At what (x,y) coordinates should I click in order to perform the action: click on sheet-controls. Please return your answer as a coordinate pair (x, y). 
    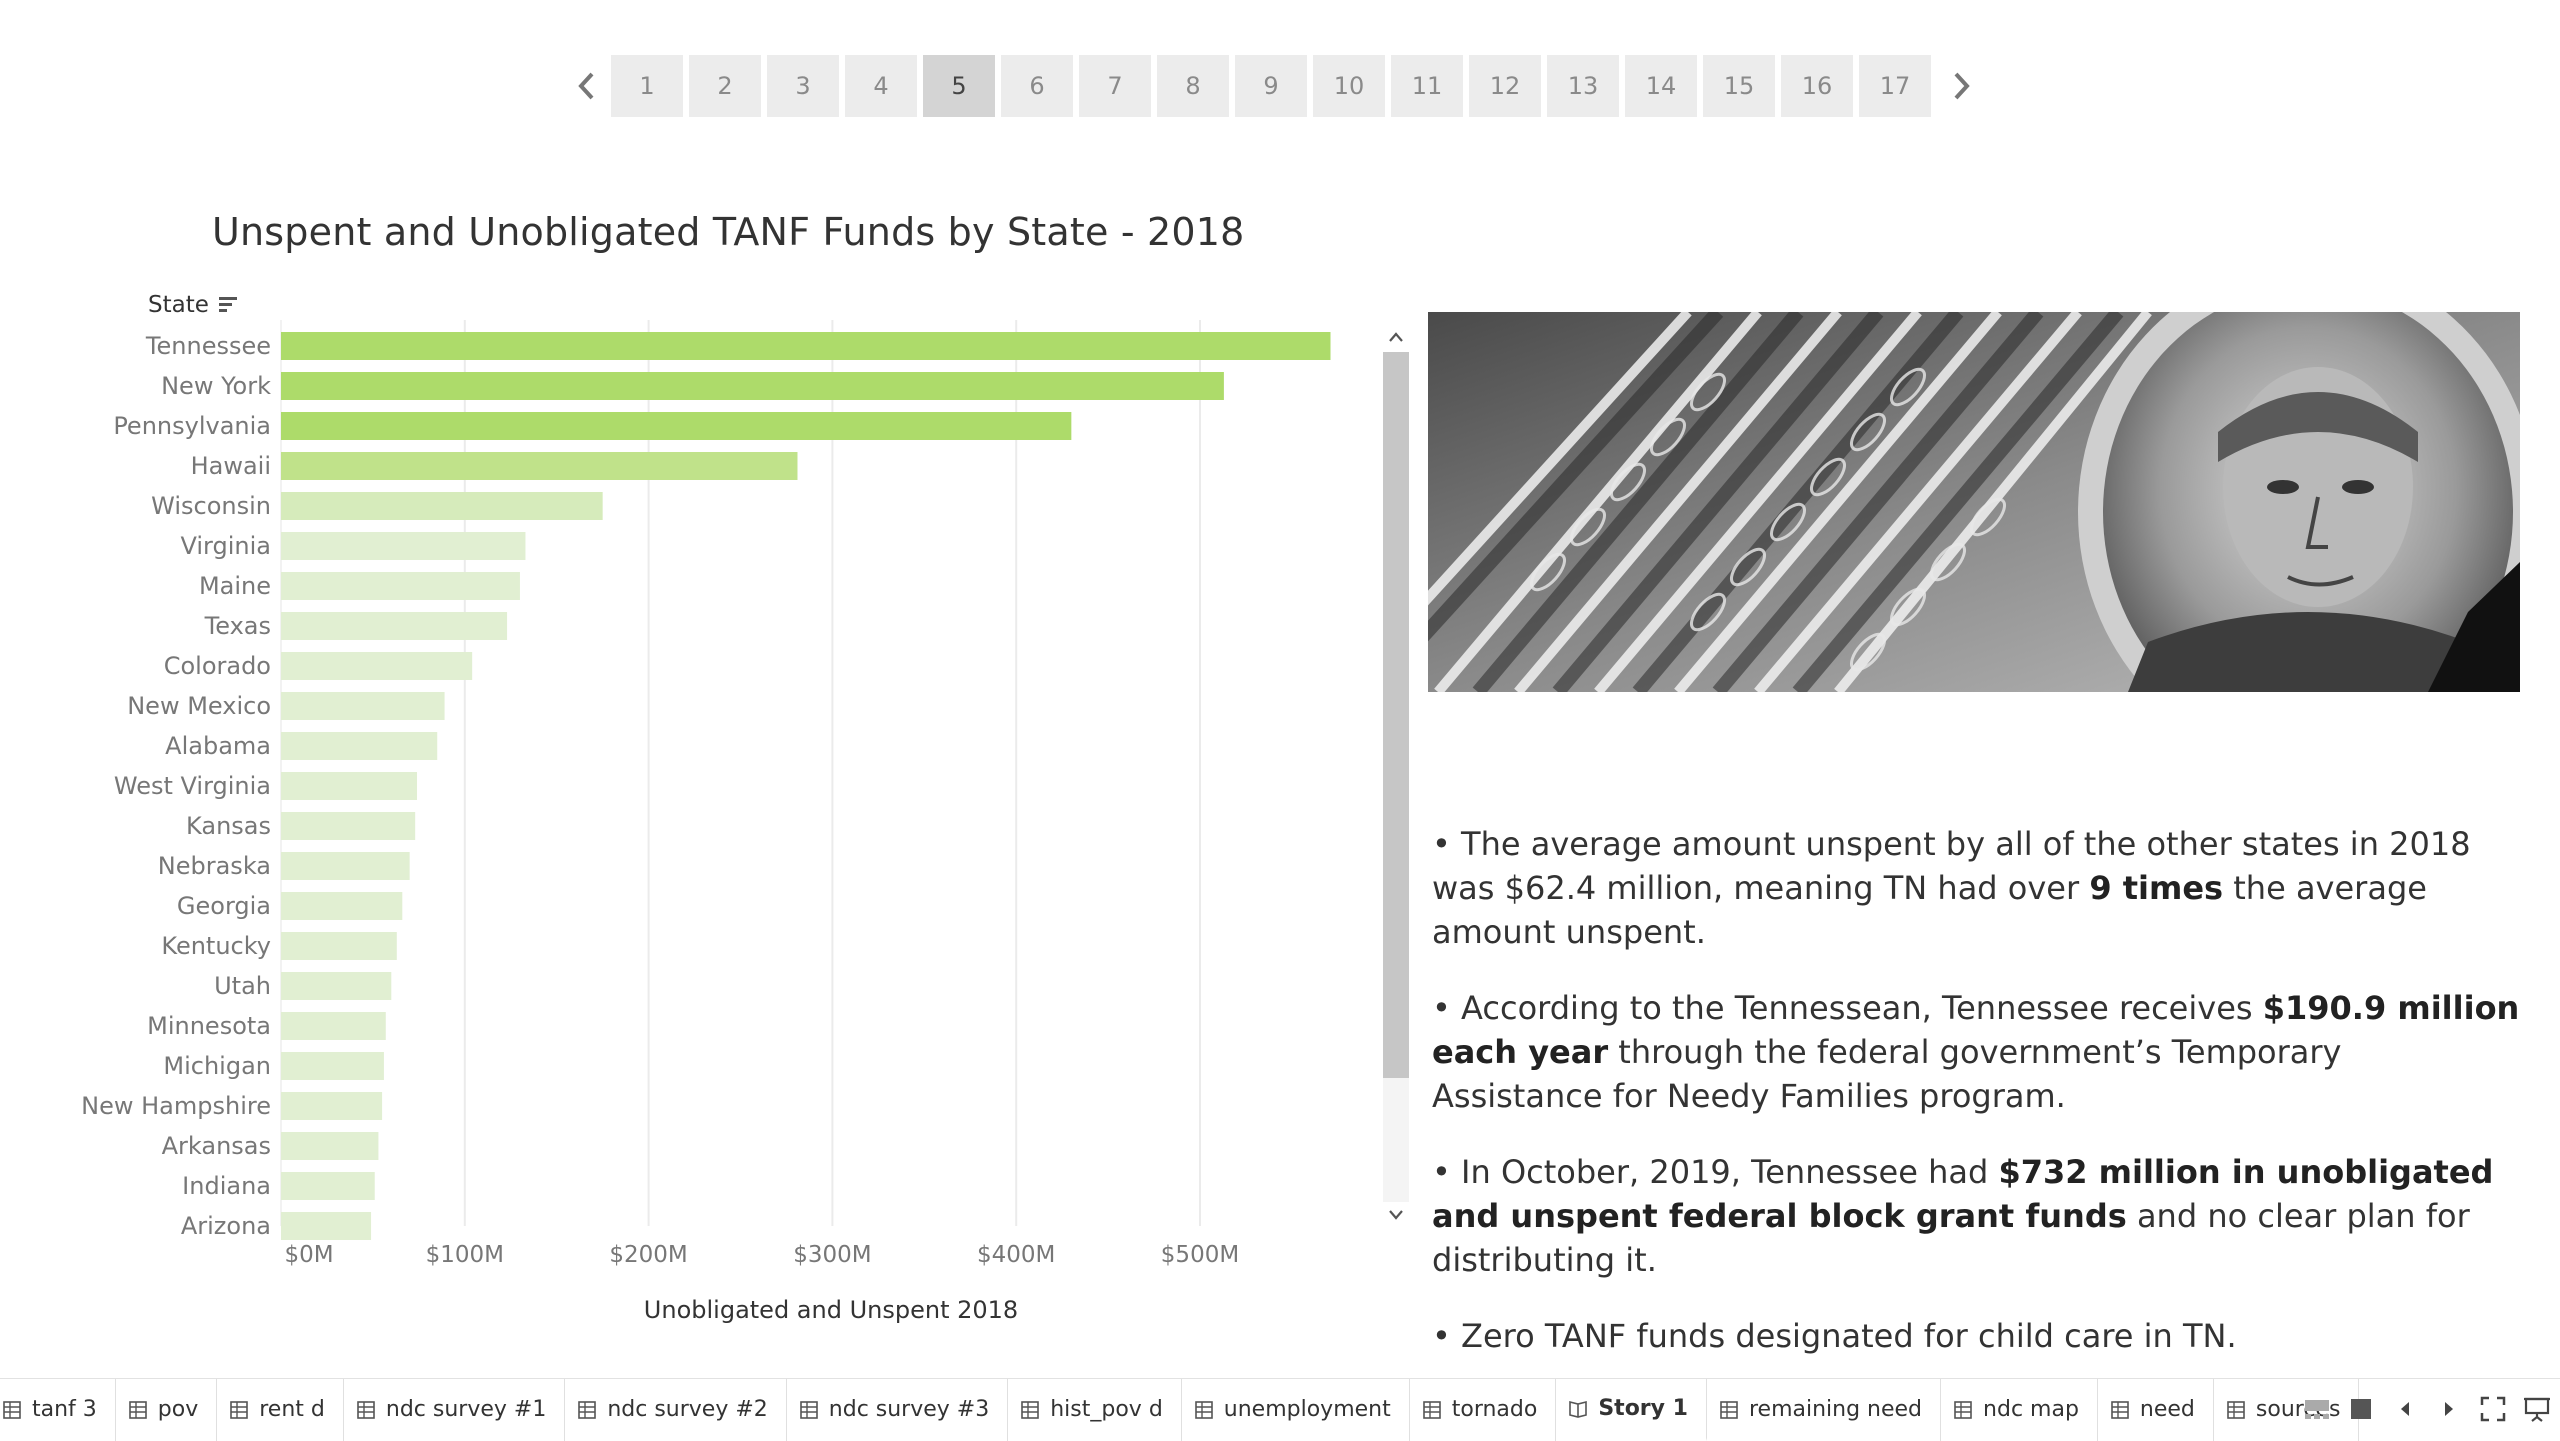
    Looking at the image, I should click on (2431, 1409).